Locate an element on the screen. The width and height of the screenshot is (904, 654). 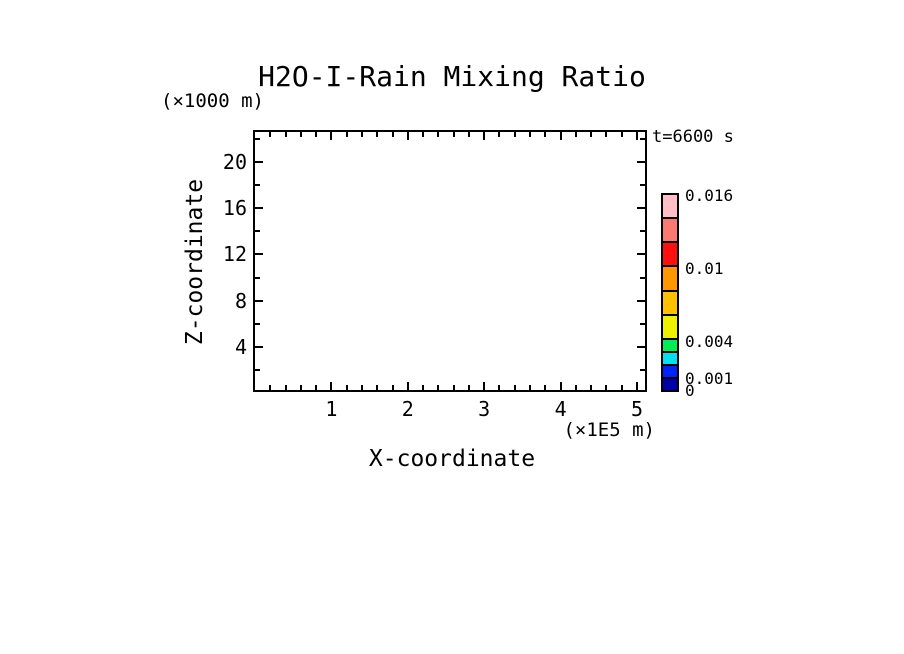
time-annotation: t=6600 s is located at coordinates (693, 137).